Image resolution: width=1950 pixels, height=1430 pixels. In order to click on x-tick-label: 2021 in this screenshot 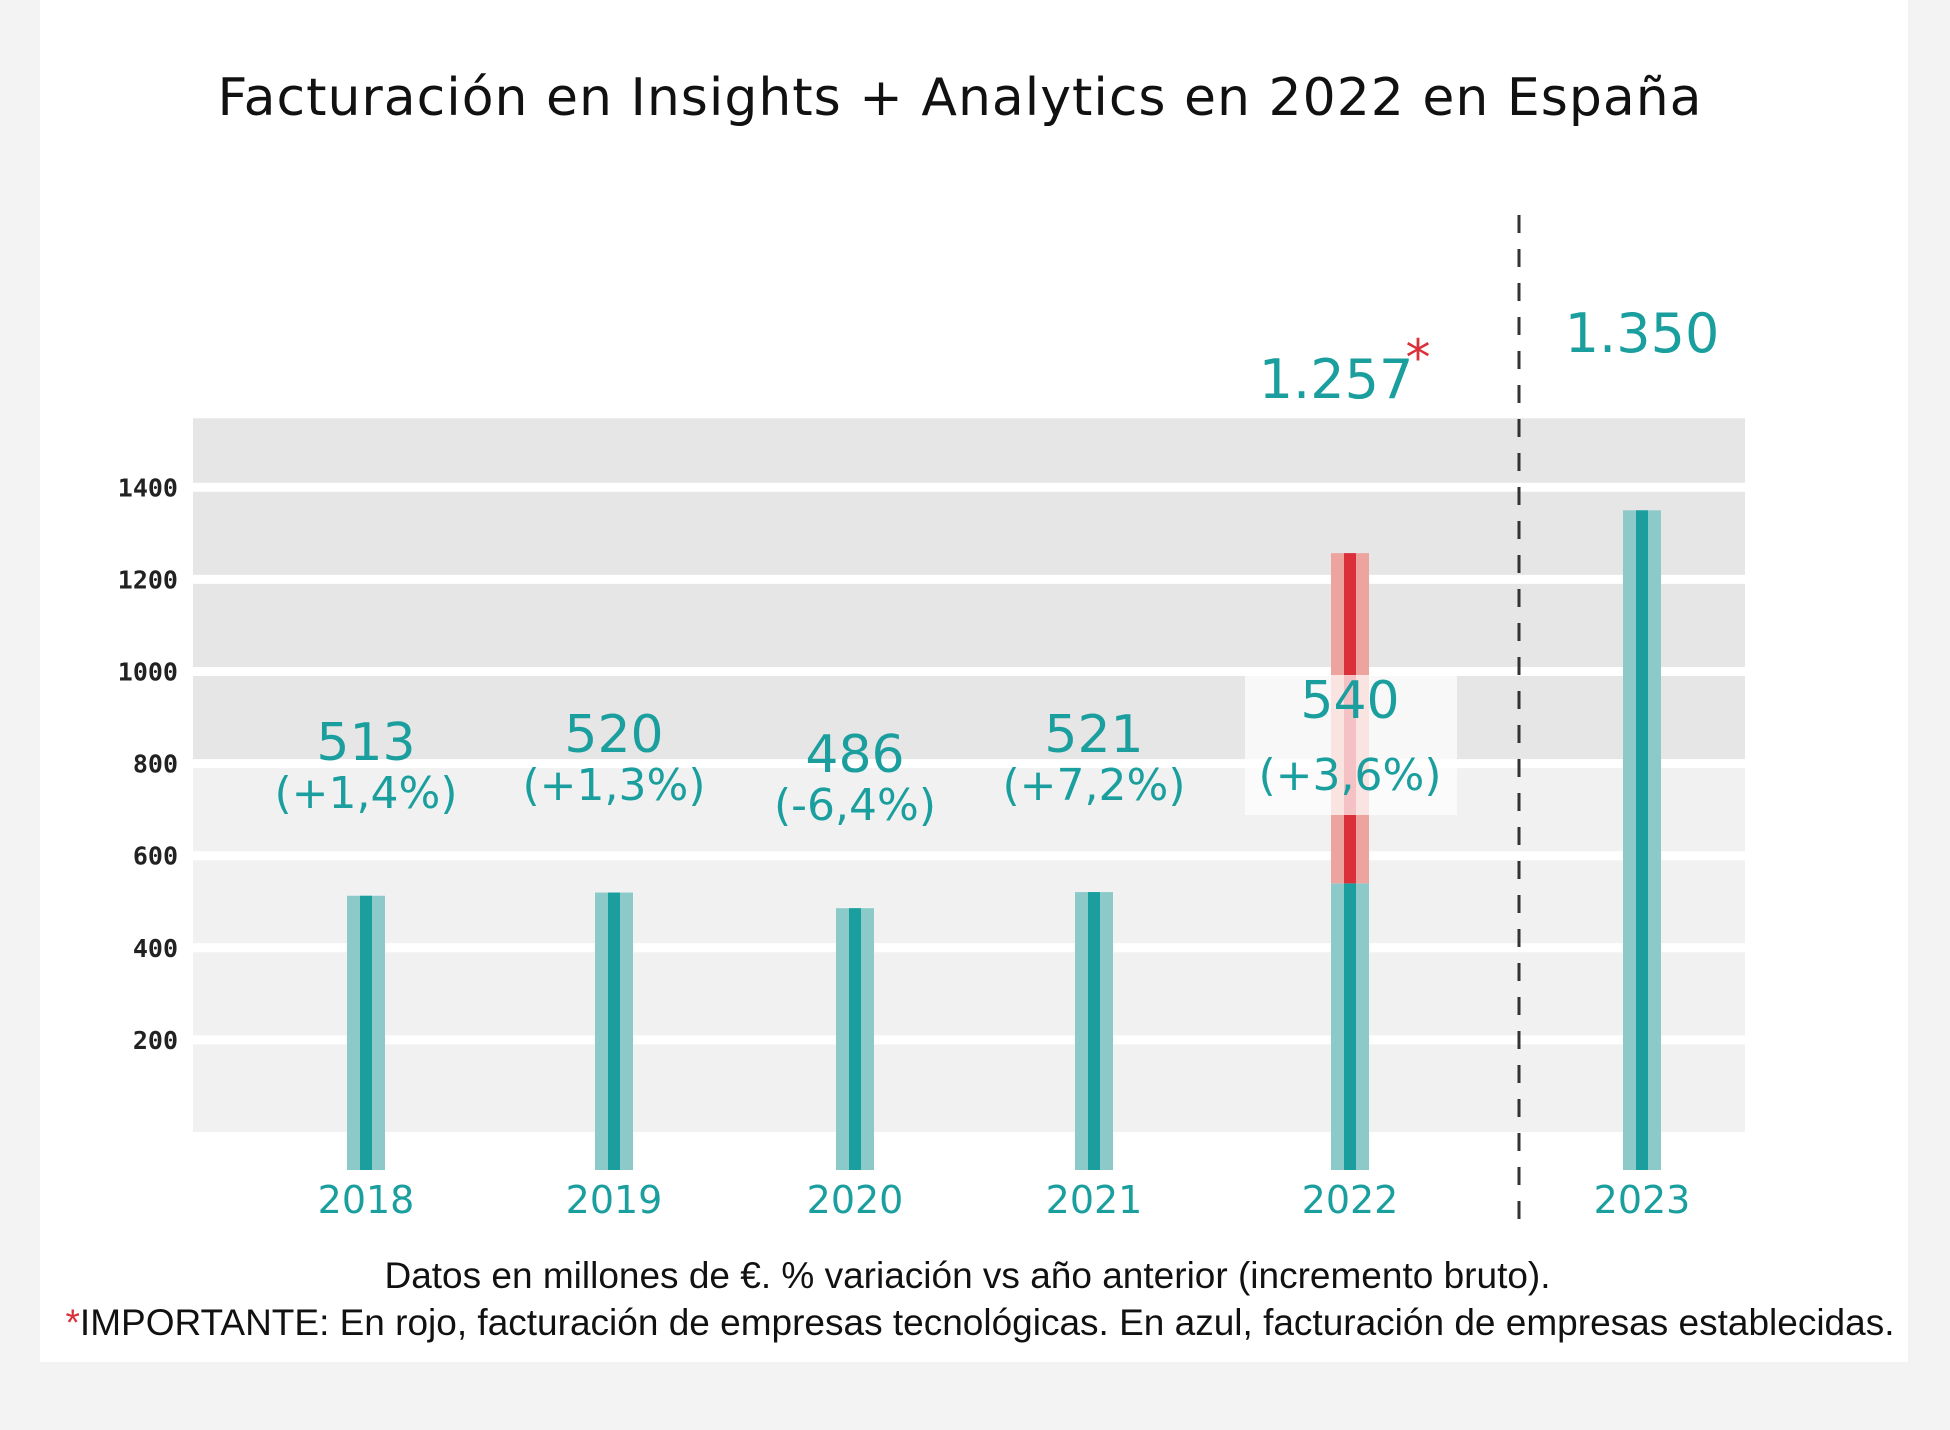, I will do `click(1094, 1200)`.